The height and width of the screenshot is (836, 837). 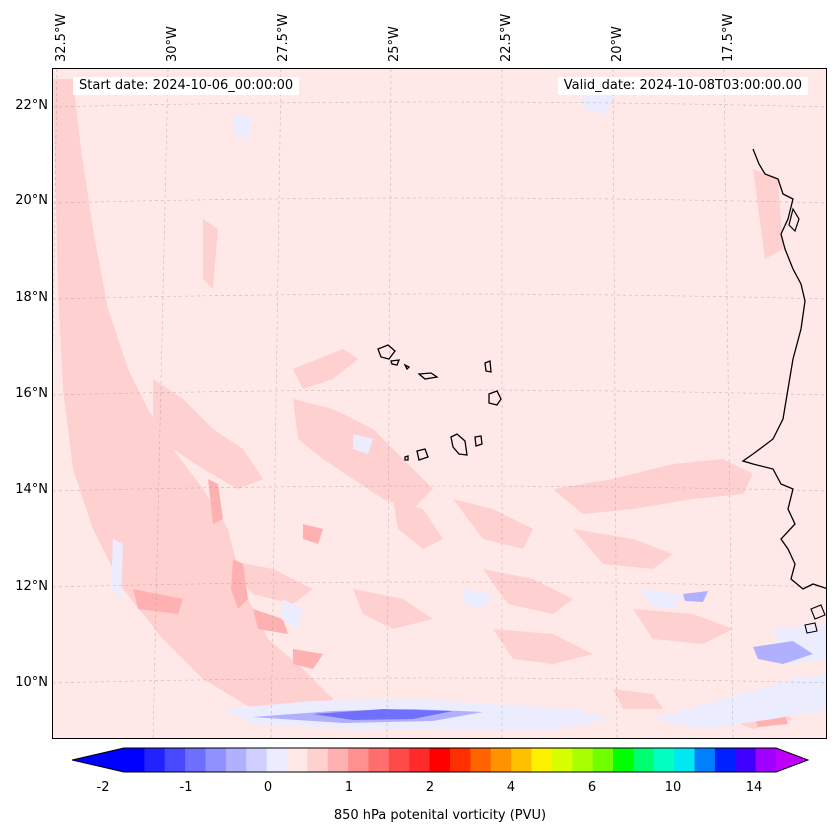 I want to click on cape-verde-islands, so click(x=439, y=402).